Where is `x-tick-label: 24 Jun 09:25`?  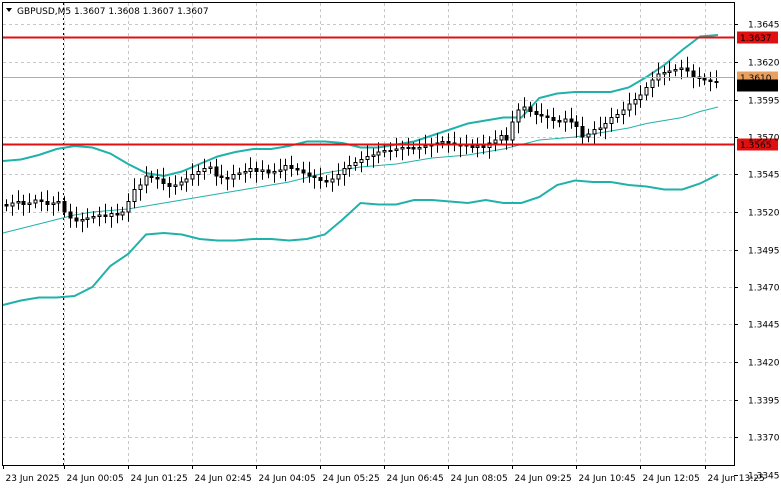
x-tick-label: 24 Jun 09:25 is located at coordinates (543, 479).